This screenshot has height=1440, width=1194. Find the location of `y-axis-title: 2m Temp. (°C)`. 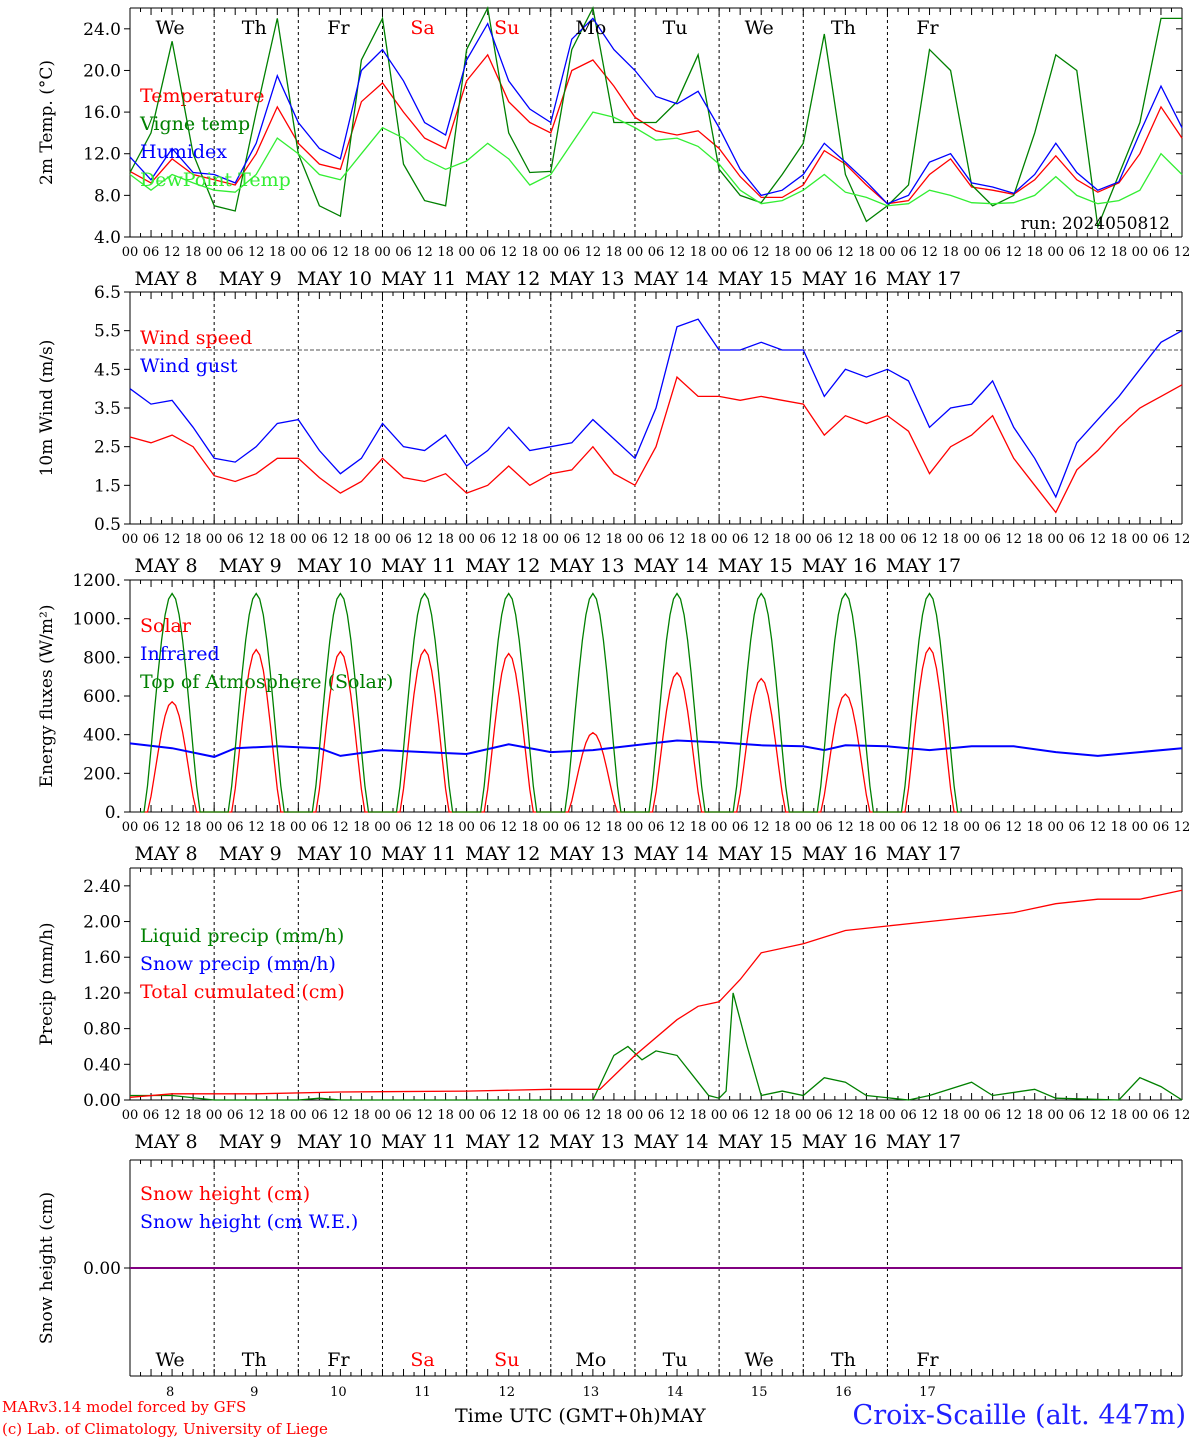

y-axis-title: 2m Temp. (°C) is located at coordinates (47, 122).